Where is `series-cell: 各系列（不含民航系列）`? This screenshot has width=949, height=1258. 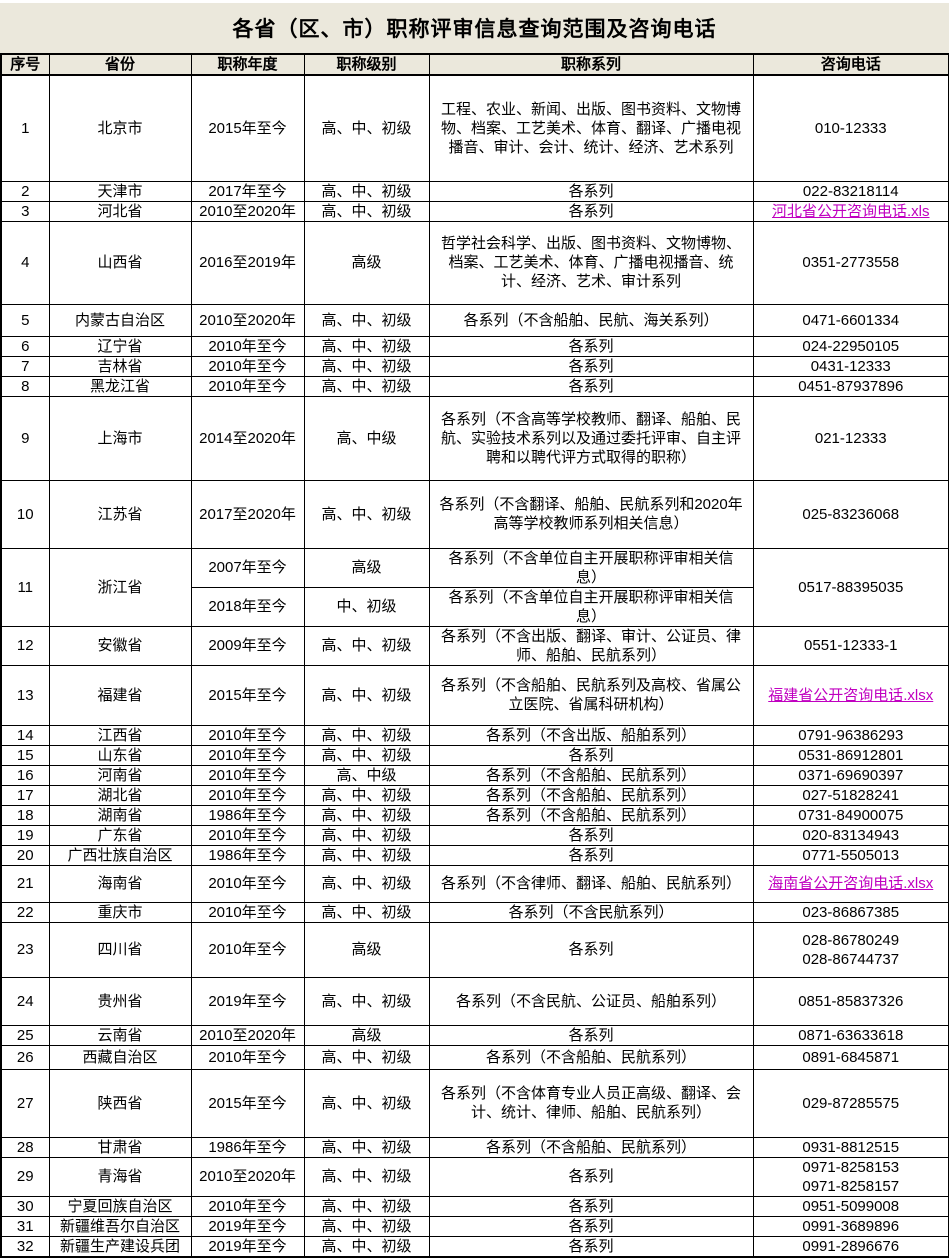 series-cell: 各系列（不含民航系列） is located at coordinates (591, 912).